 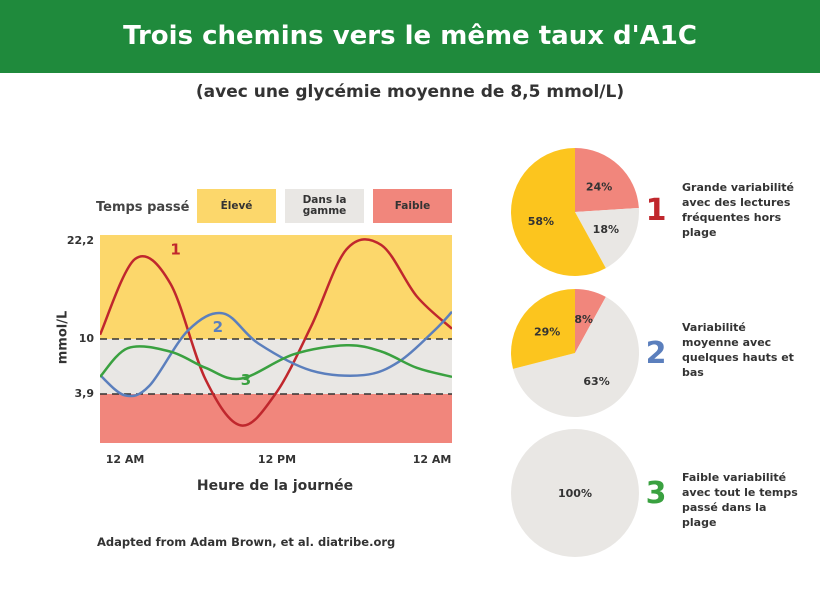 I want to click on legend-title: Temps passé, so click(x=143, y=207).